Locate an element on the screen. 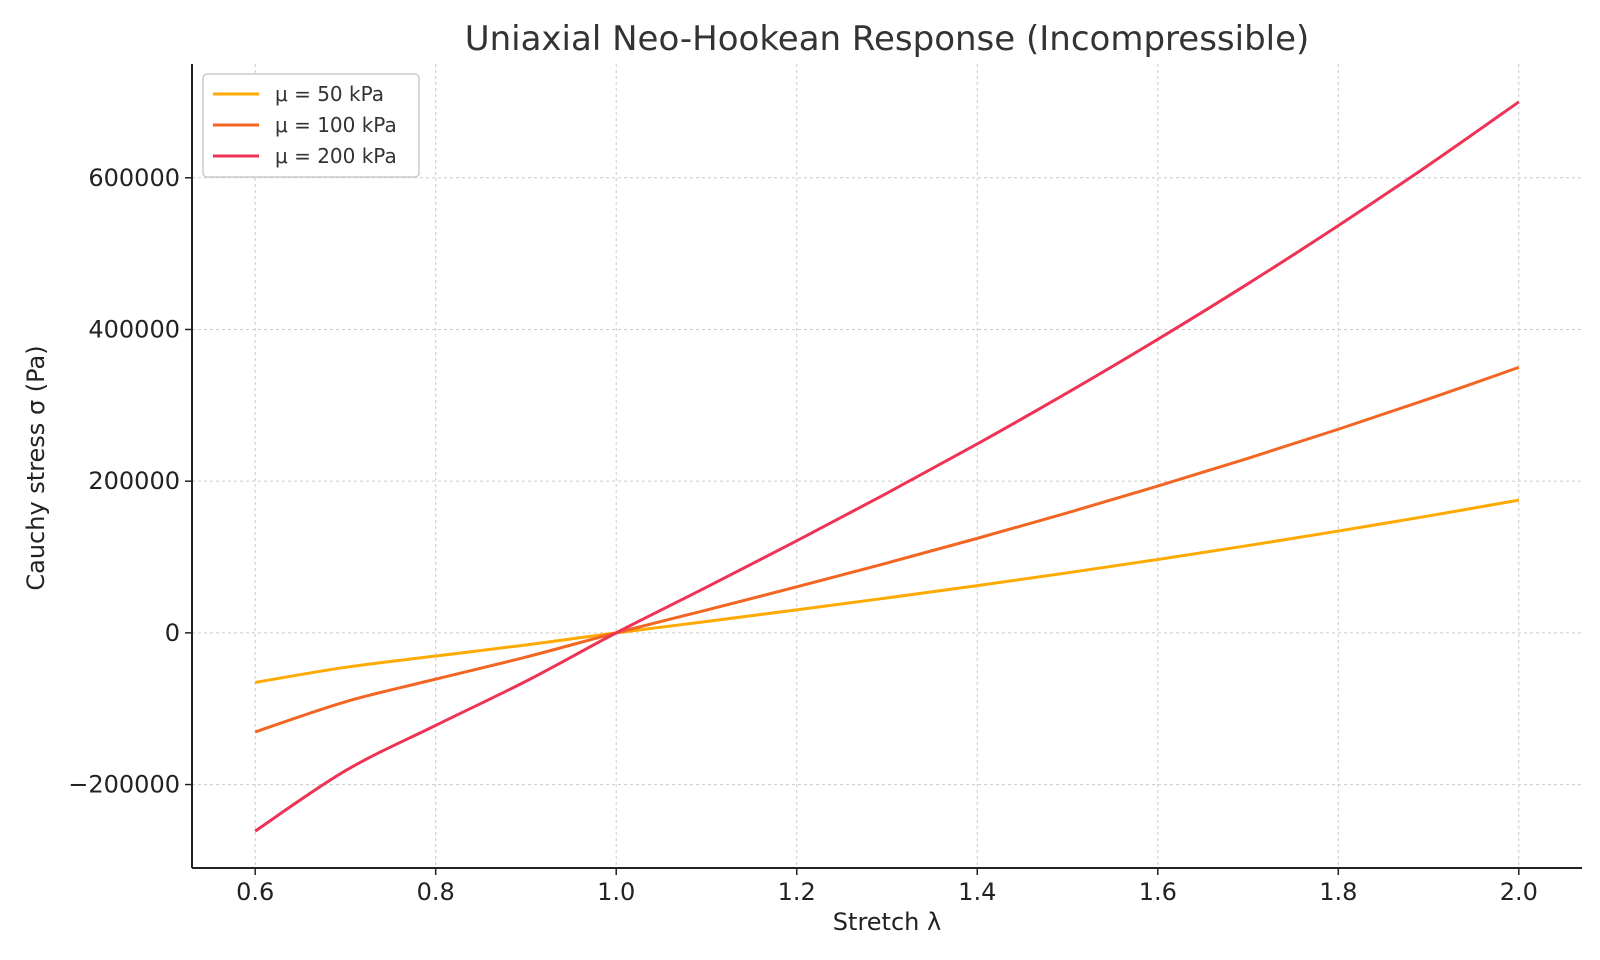  y-tick-label: −200000 is located at coordinates (124, 785).